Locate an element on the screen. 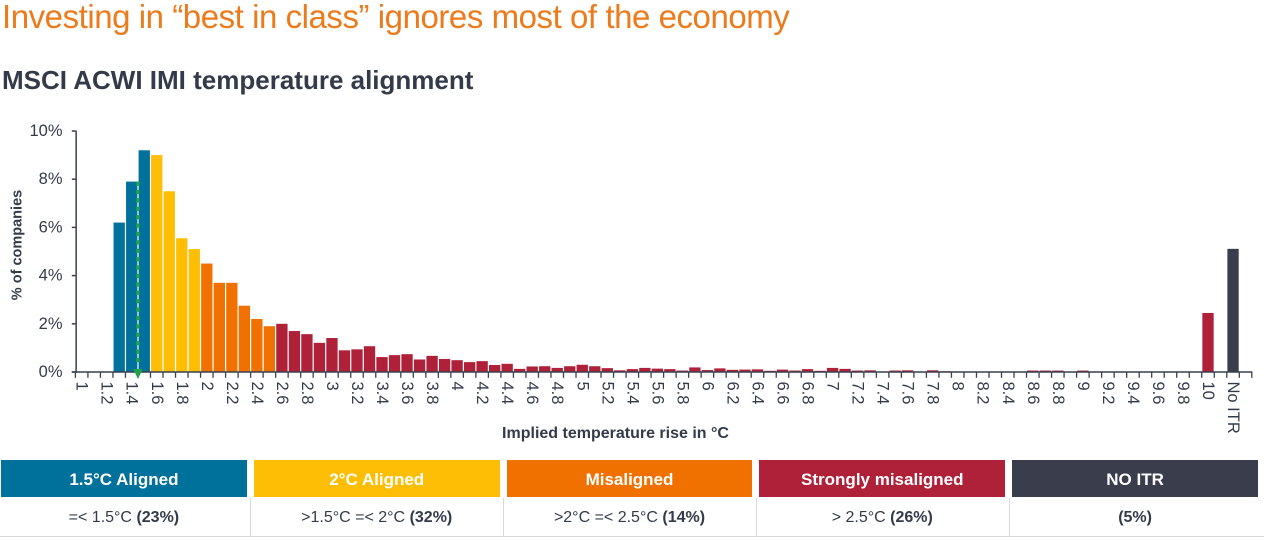  svg-text: % of companies is located at coordinates (18, 245).